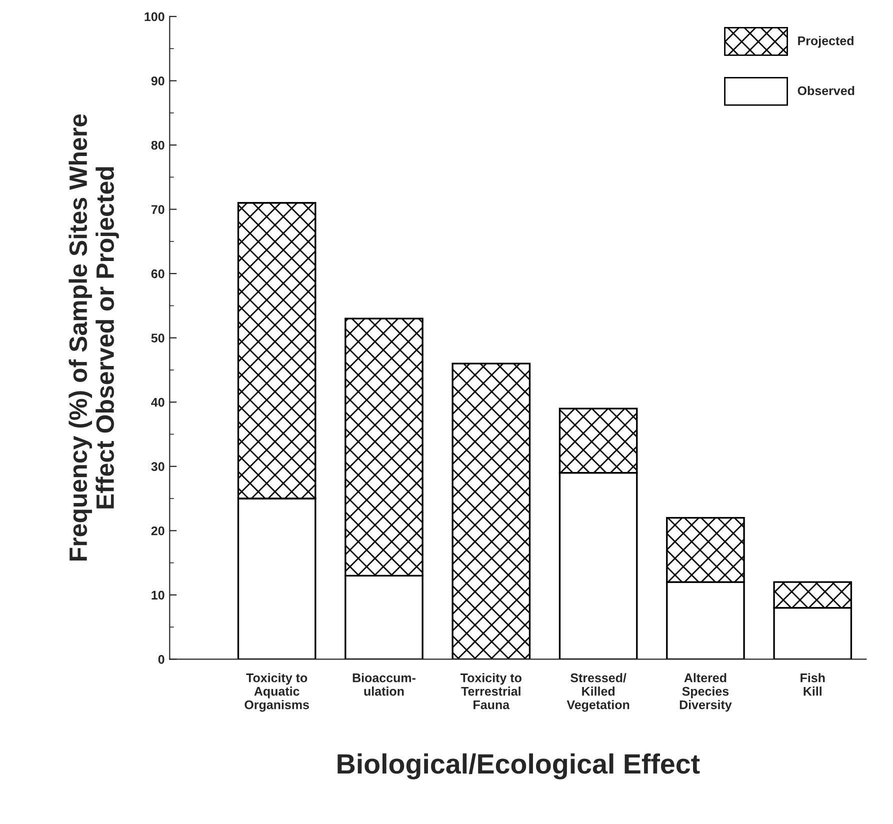  I want to click on y-axis-title: Frequency (%) of Sample Sites Where Effect Observed or Projected, so click(93, 337).